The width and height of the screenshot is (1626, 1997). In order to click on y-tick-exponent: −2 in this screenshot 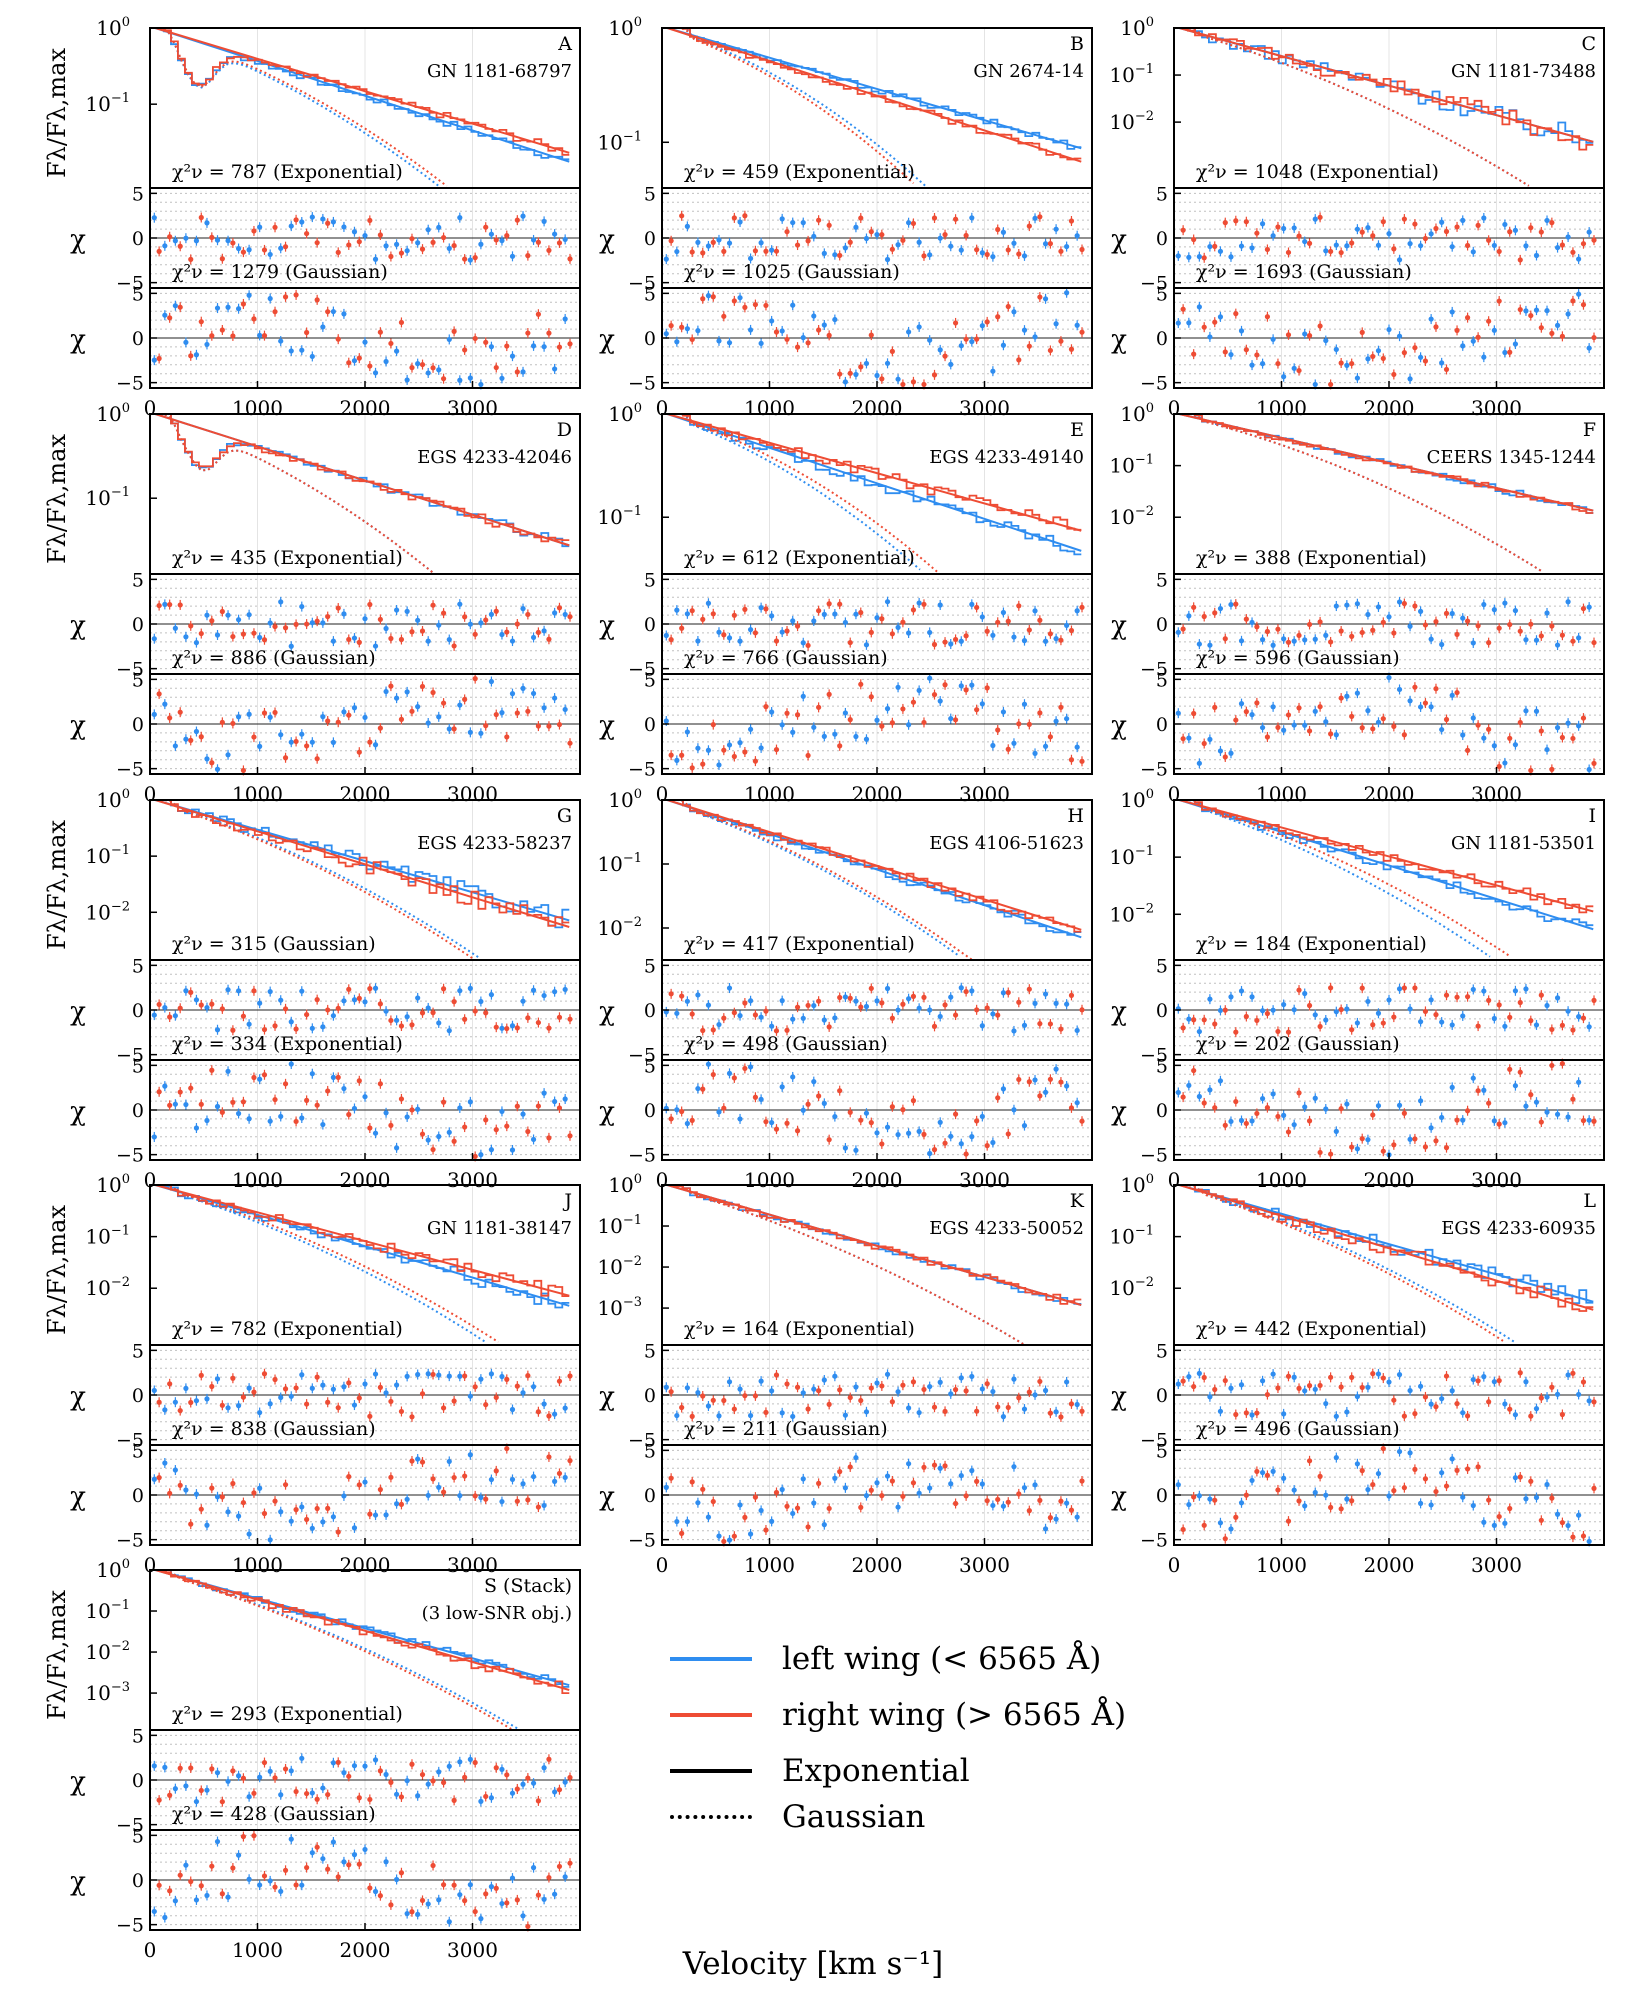, I will do `click(632, 922)`.